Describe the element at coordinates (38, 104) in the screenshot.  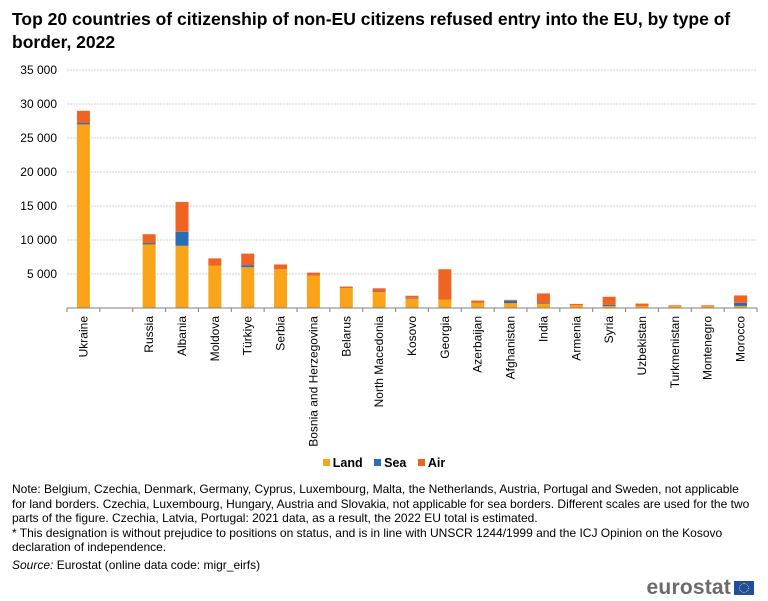
I see `y-tick-label: 30 000` at that location.